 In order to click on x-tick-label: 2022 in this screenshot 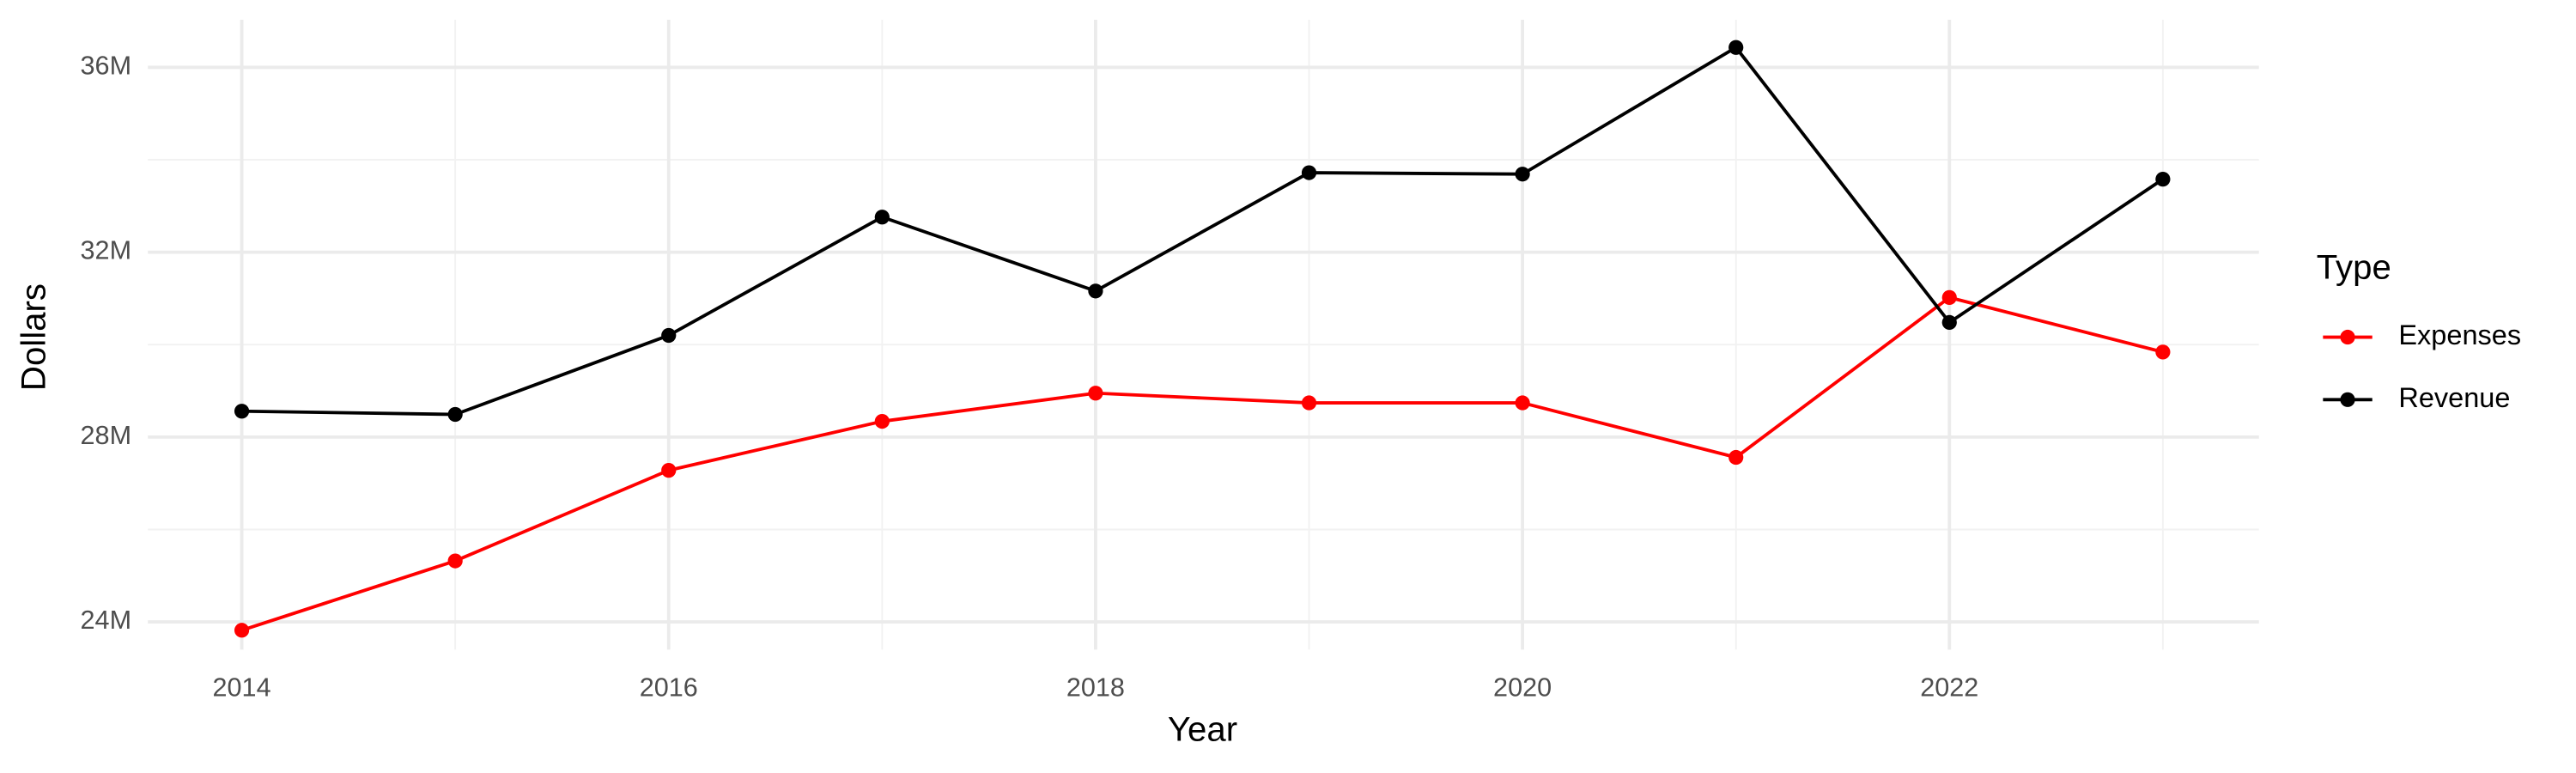, I will do `click(1949, 687)`.